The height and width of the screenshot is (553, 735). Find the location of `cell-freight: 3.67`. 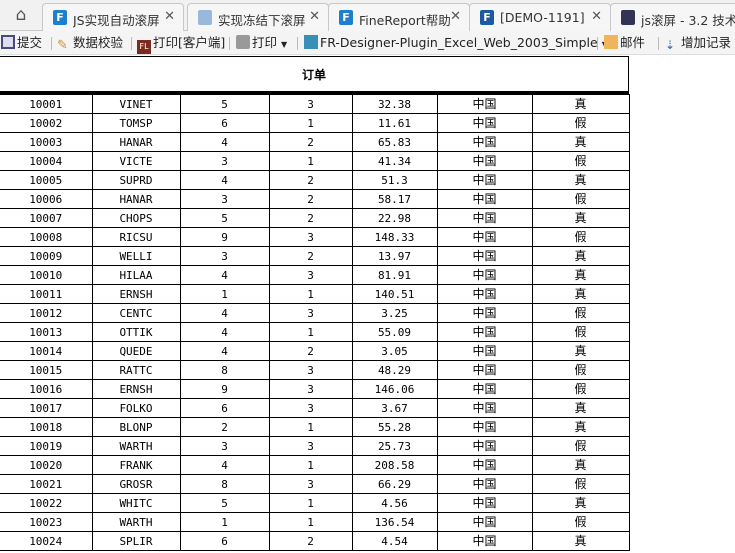

cell-freight: 3.67 is located at coordinates (394, 408).